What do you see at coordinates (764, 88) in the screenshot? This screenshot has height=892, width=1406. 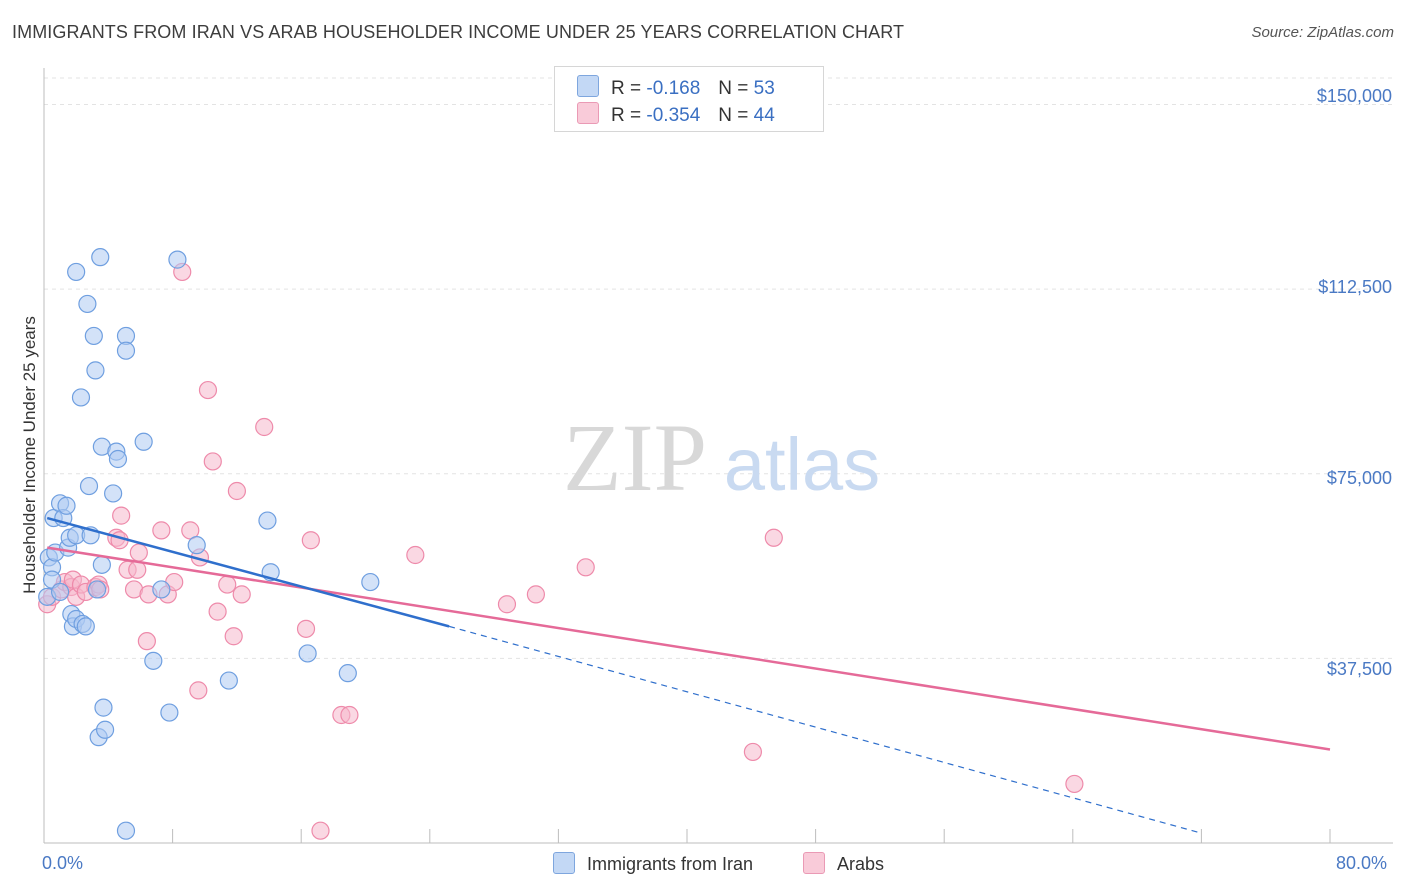 I see `legend-n-value: 53` at bounding box center [764, 88].